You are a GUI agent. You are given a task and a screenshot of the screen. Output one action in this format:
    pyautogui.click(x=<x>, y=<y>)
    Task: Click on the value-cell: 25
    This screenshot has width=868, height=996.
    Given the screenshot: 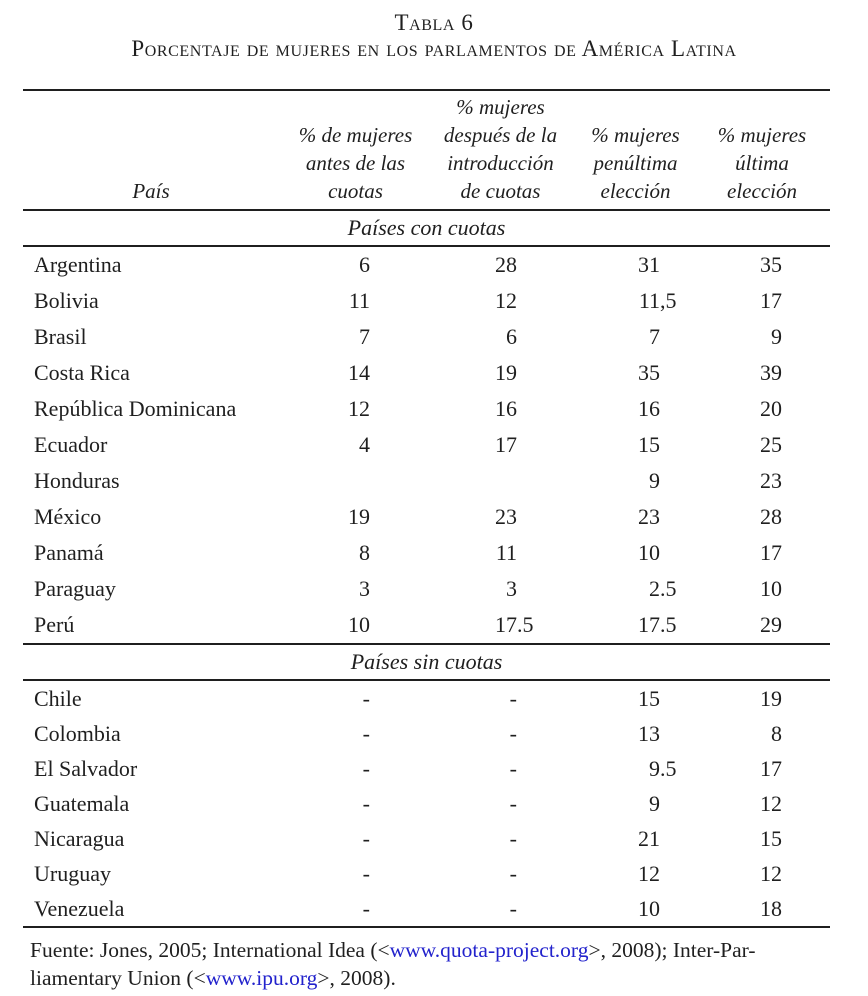 What is the action you would take?
    pyautogui.click(x=741, y=445)
    